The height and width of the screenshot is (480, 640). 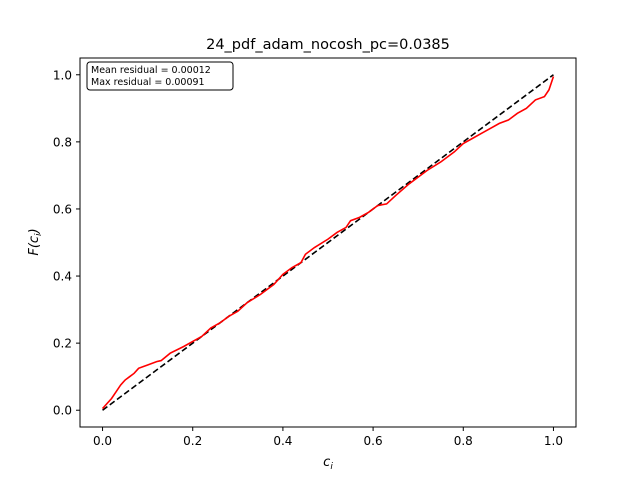 I want to click on y-tick-label: 0.4, so click(x=62, y=277).